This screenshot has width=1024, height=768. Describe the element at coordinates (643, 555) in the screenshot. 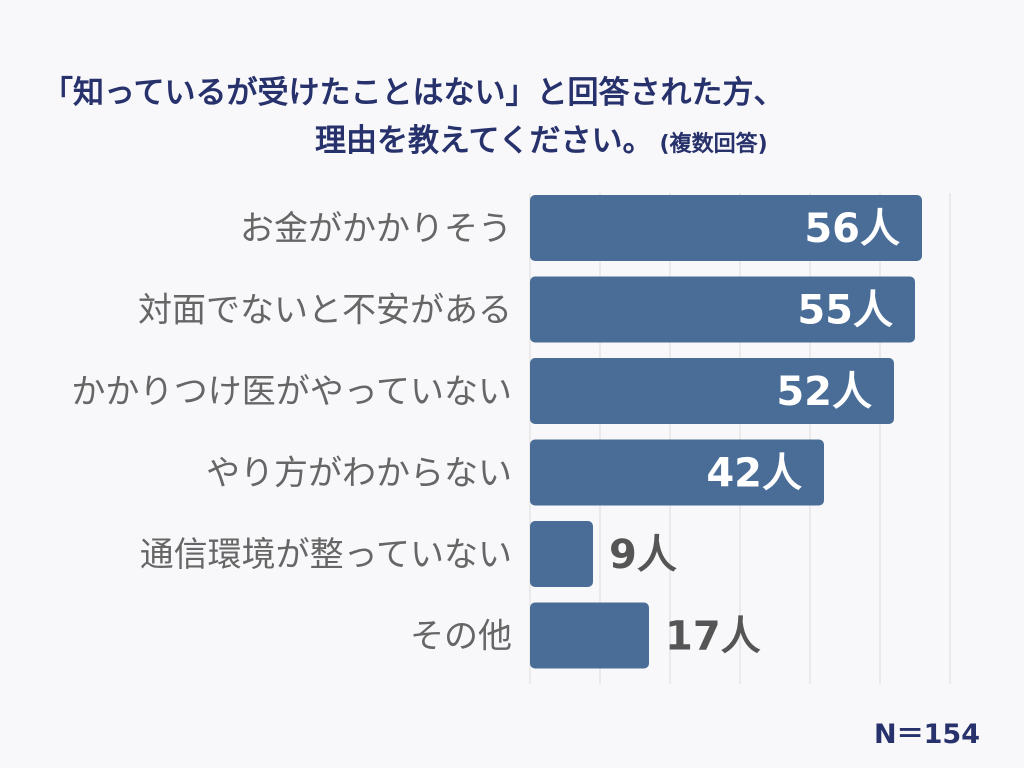

I see `data-label: 9人` at that location.